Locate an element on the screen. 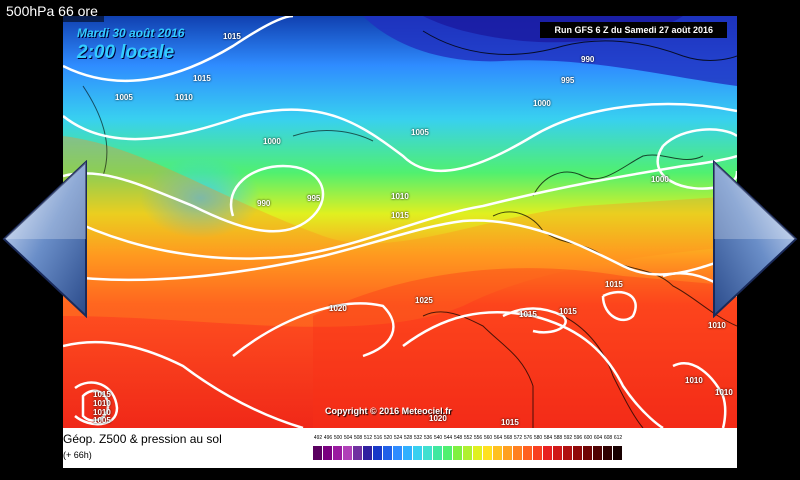 Image resolution: width=800 pixels, height=480 pixels. scale-value: 504 is located at coordinates (348, 438).